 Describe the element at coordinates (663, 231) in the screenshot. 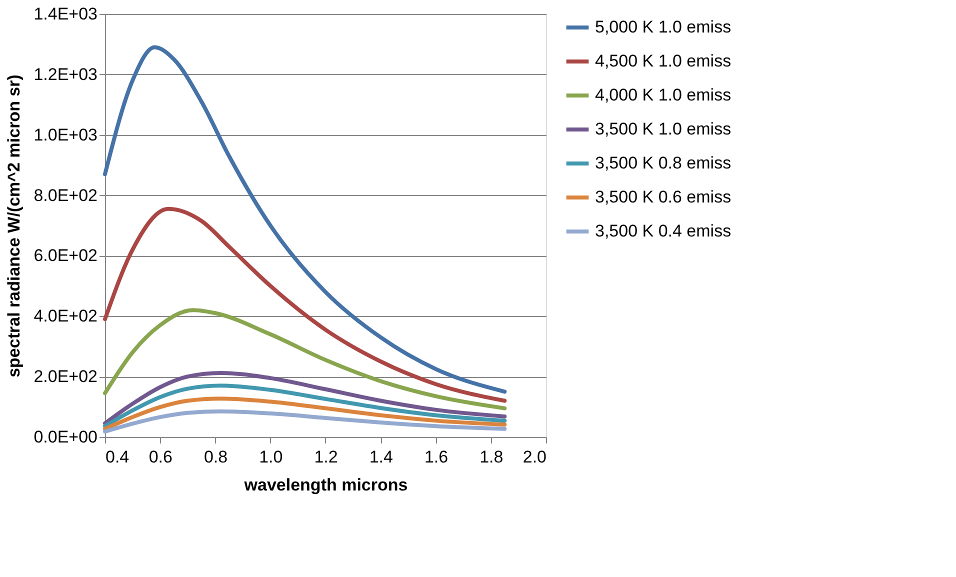

I see `legend-label: 3,500 K 0.4 emiss` at that location.